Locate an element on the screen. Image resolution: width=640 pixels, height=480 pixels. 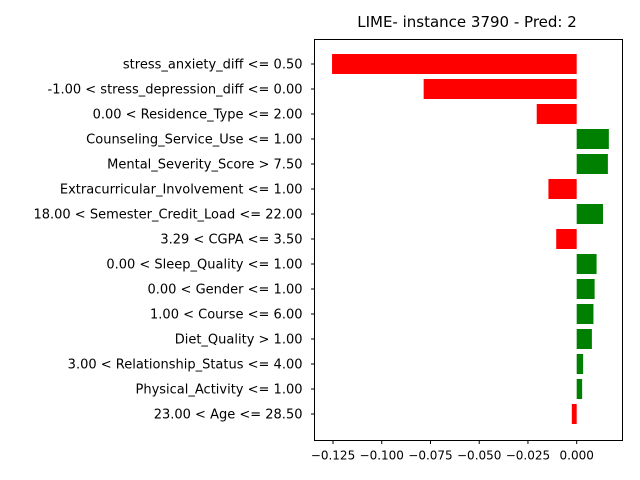
x-axis-ticks: −0.125 −0.100 −0.075 −0.050 −0.025 0.000 is located at coordinates (452, 451).